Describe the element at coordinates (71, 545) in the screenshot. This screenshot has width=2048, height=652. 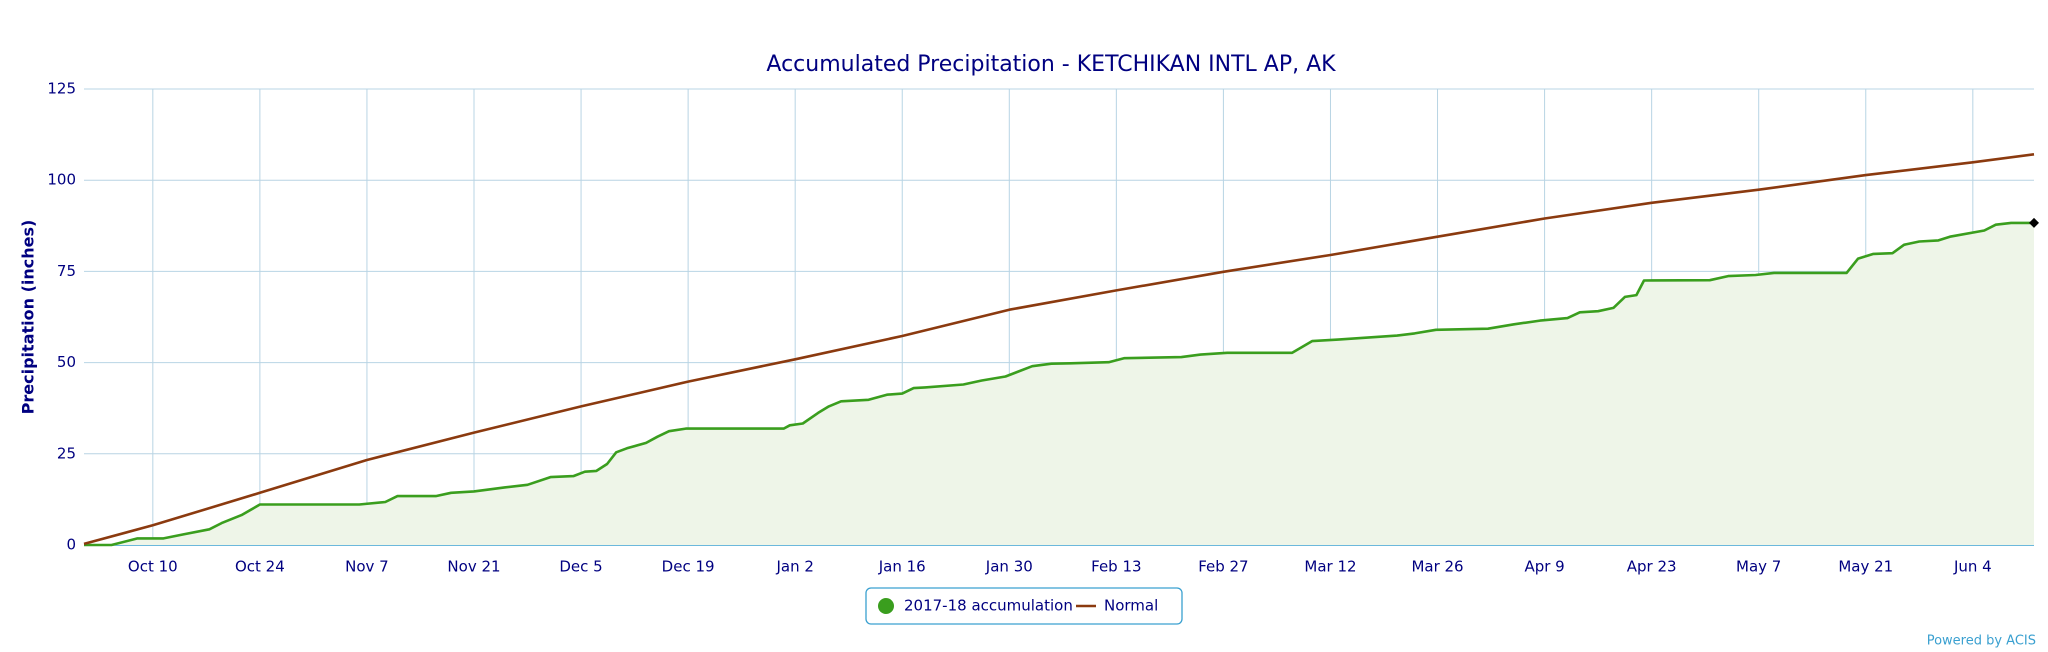
I see `y-tick-label: 0` at that location.